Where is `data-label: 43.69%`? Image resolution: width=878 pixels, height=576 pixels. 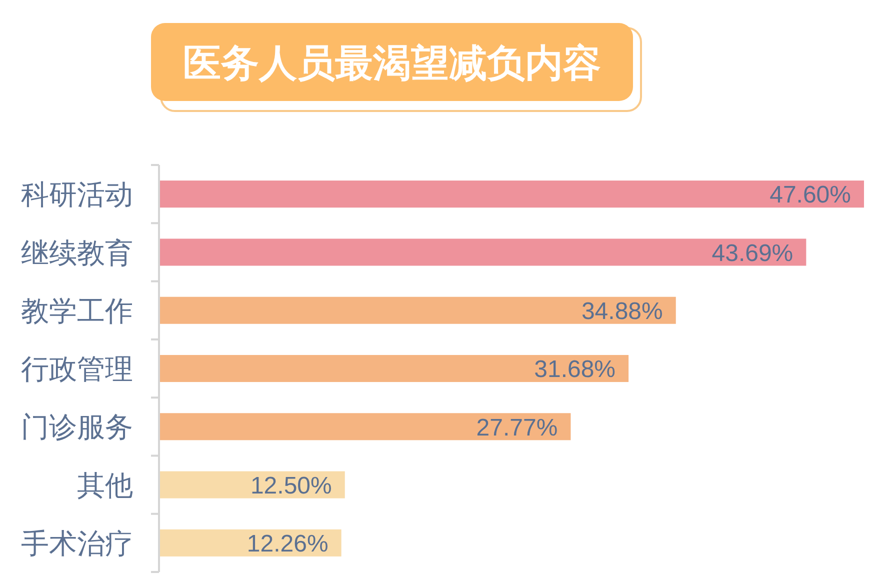 data-label: 43.69% is located at coordinates (753, 253).